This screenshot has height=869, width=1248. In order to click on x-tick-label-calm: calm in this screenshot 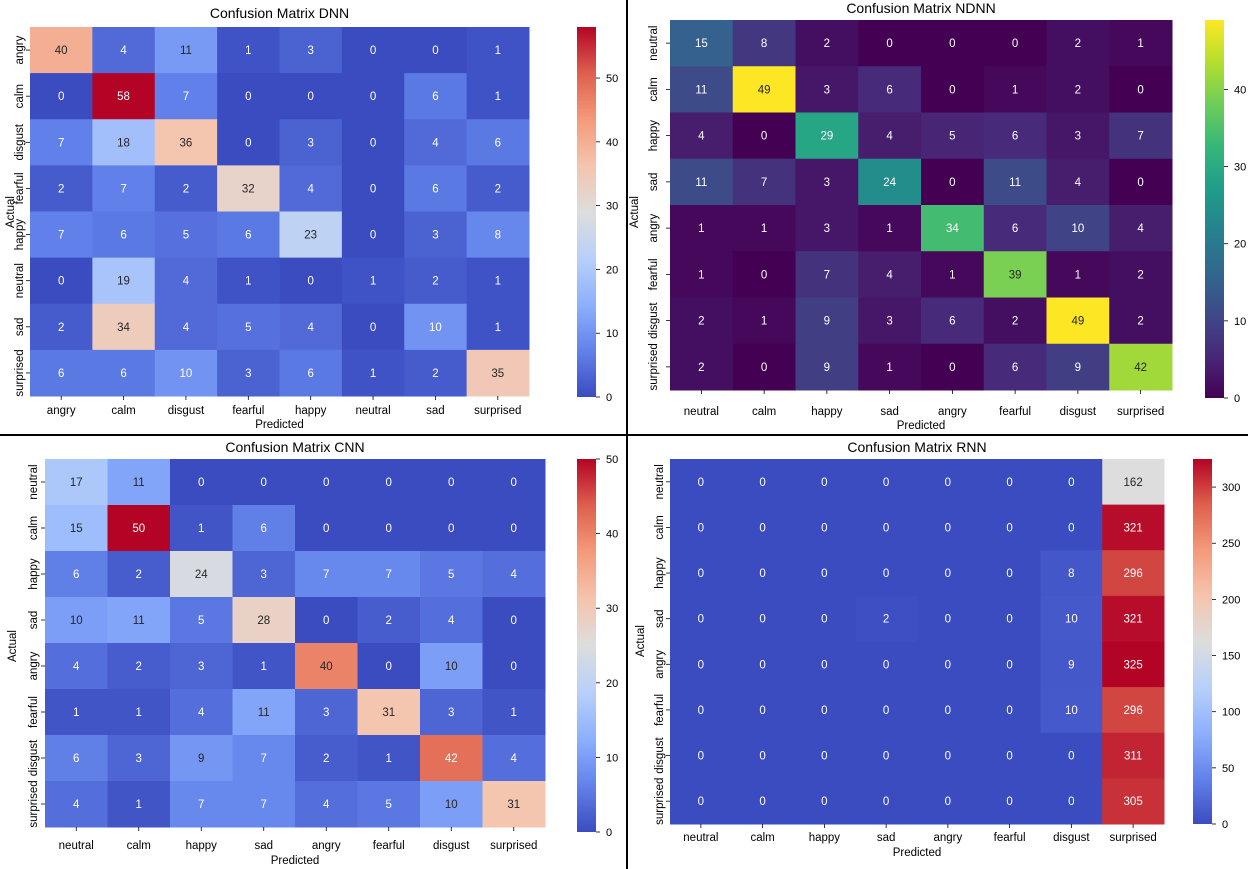, I will do `click(762, 838)`.